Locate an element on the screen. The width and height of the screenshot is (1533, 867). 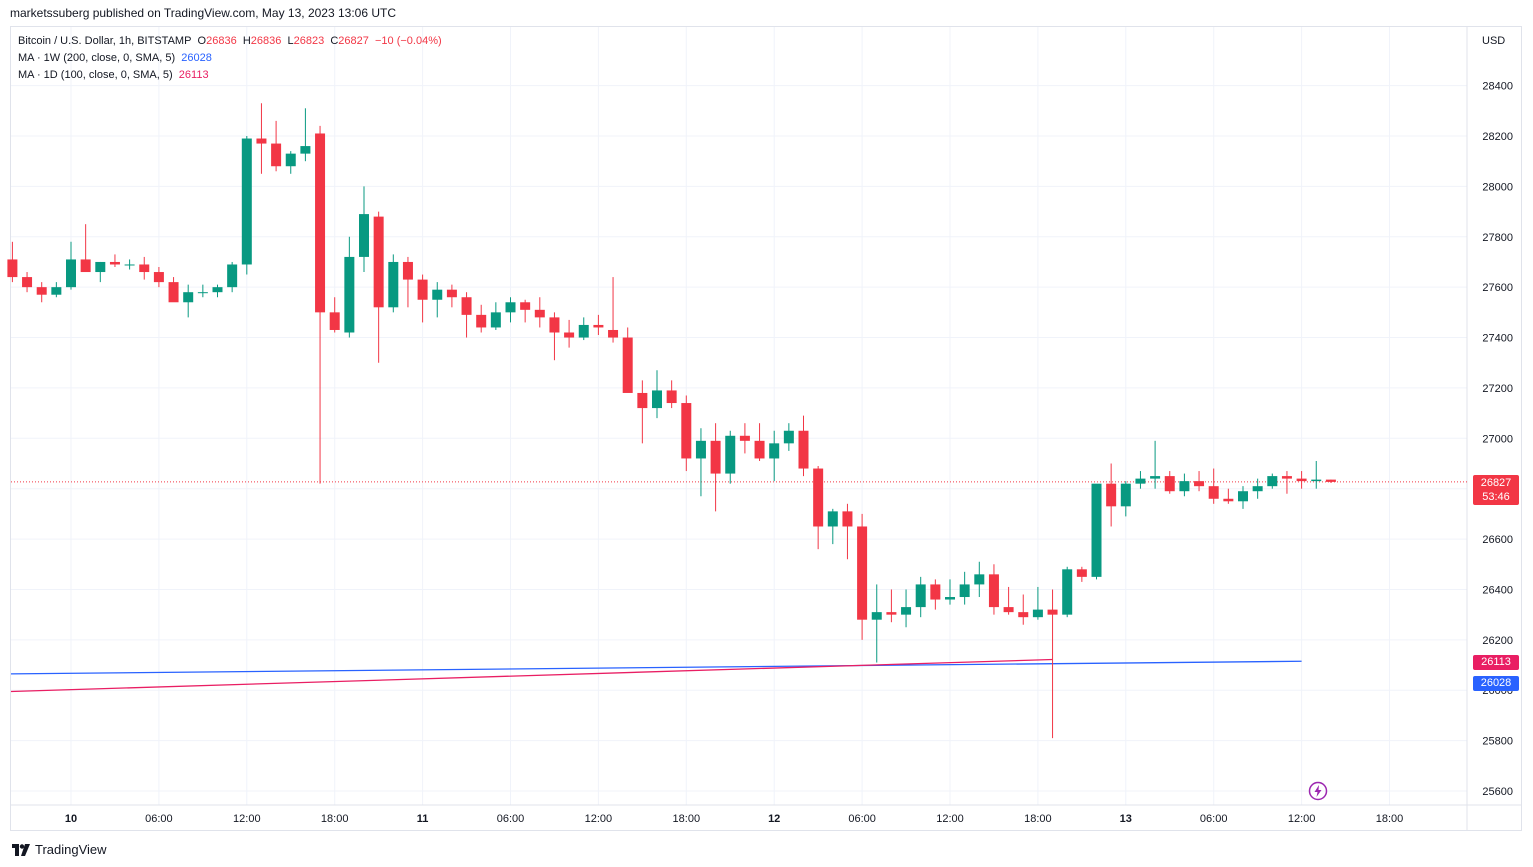
y-tick-label: 28400 is located at coordinates (1497, 87).